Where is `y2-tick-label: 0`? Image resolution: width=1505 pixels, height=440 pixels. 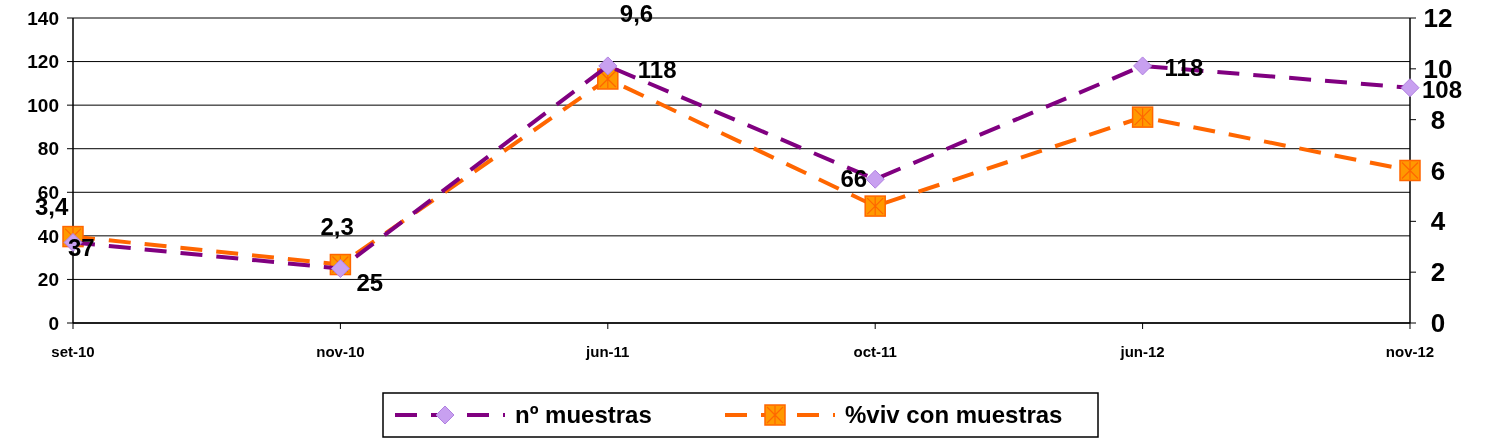
y2-tick-label: 0 is located at coordinates (1438, 323).